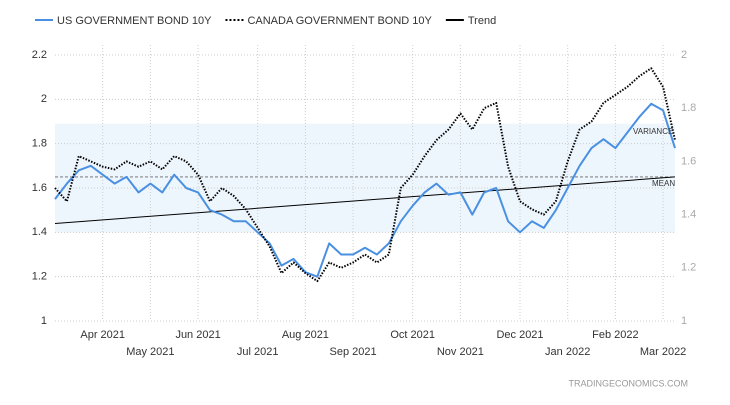 This screenshot has height=405, width=730. What do you see at coordinates (684, 55) in the screenshot?
I see `y2-tick-label: 2` at bounding box center [684, 55].